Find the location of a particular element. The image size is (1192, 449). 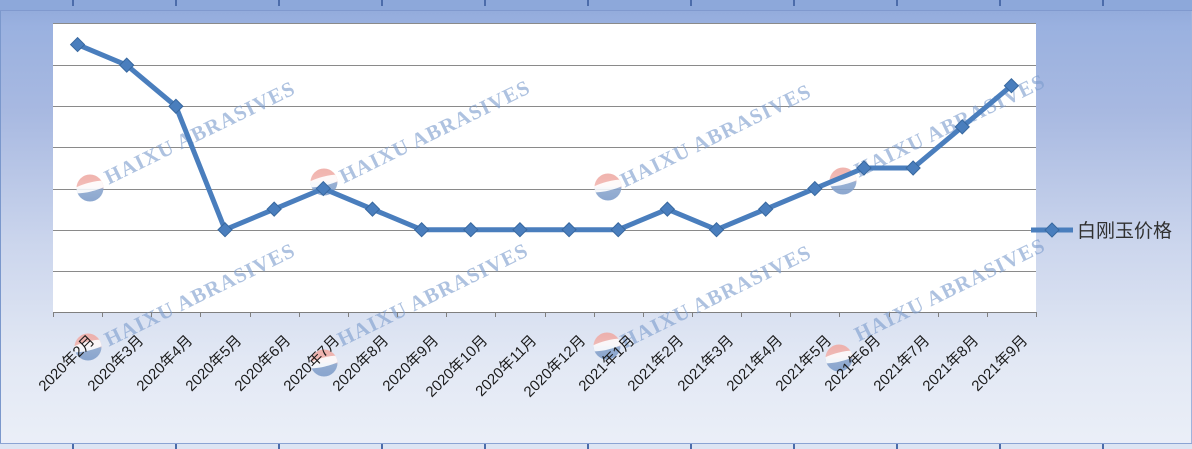

sheet-column-edge-bottom is located at coordinates (596, 446).